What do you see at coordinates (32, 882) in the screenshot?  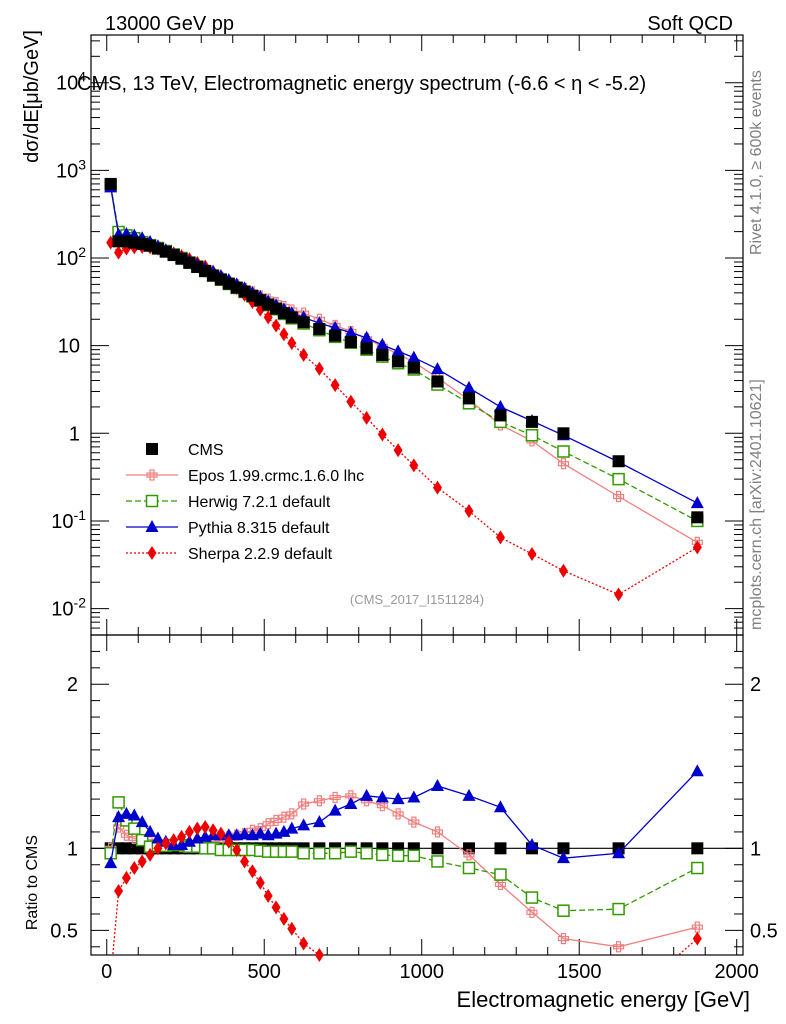 I see `ratio-y-axis-label: Ratio to CMS` at bounding box center [32, 882].